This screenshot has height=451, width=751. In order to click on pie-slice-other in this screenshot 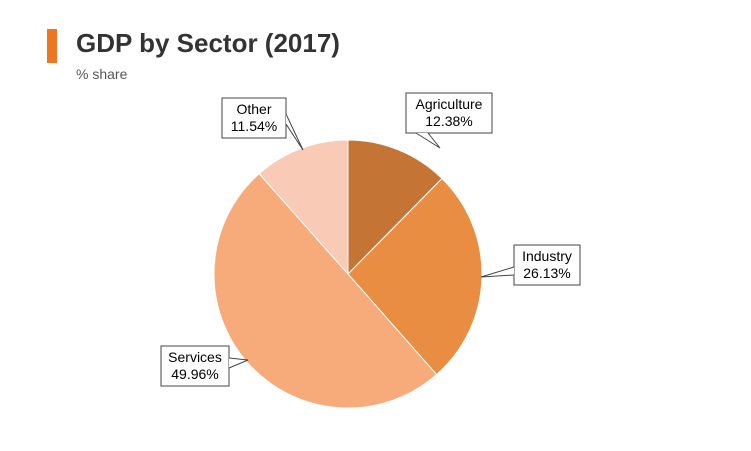, I will do `click(303, 207)`.